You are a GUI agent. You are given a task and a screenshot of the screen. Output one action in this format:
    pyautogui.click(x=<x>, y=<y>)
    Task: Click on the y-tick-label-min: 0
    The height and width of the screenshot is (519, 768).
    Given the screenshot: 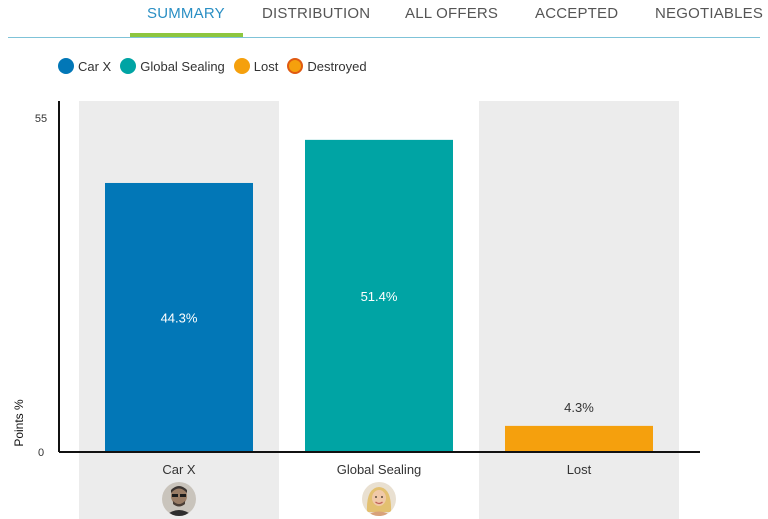 What is the action you would take?
    pyautogui.click(x=41, y=453)
    